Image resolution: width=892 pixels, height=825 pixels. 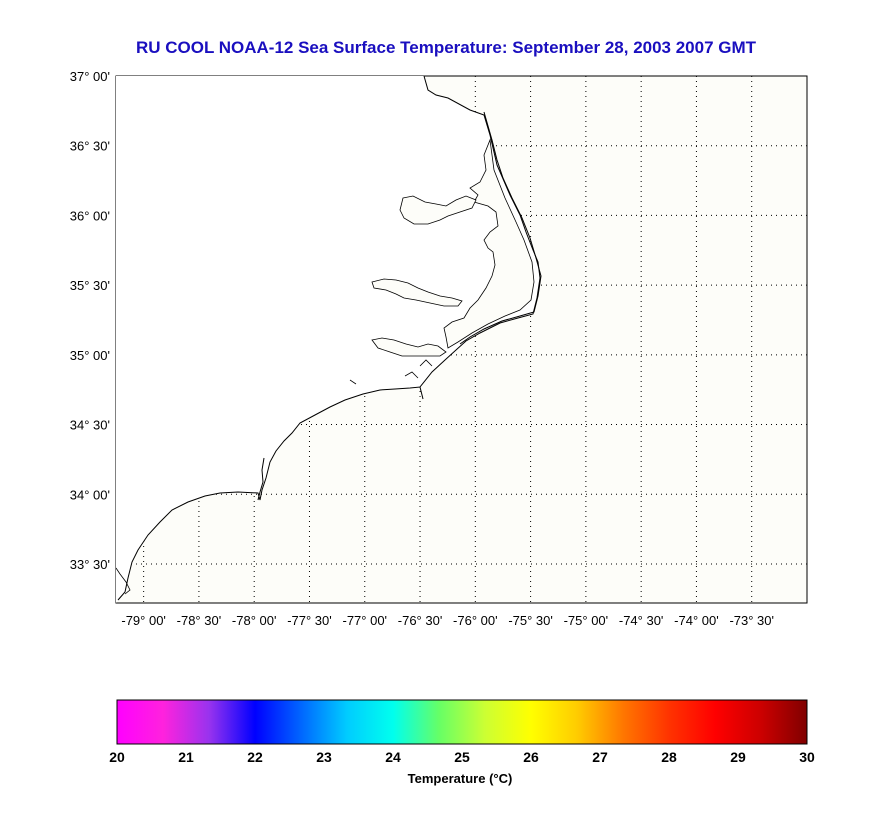 What do you see at coordinates (807, 757) in the screenshot?
I see `colorbar-tick-label: 30` at bounding box center [807, 757].